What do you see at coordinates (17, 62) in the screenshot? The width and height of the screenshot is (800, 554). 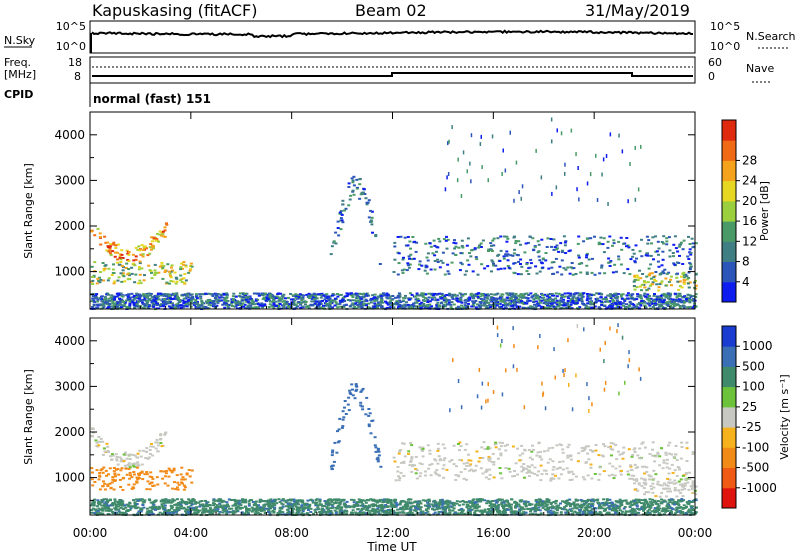 I see `freq-label-1: Freq.` at bounding box center [17, 62].